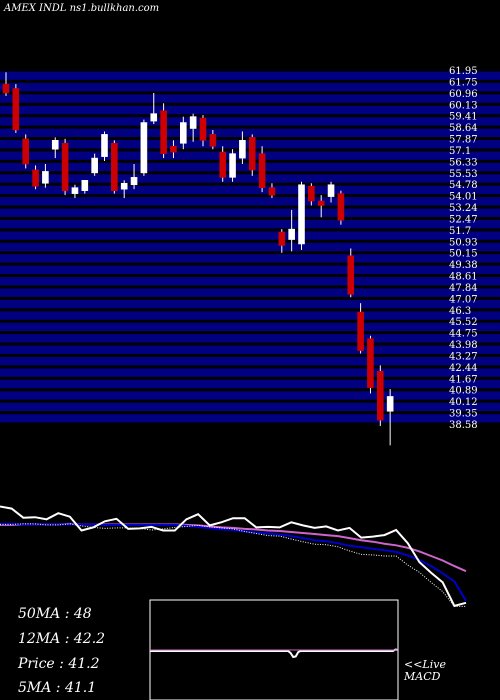 This screenshot has height=700, width=500. What do you see at coordinates (463, 334) in the screenshot?
I see `price-level-label: 44.75` at bounding box center [463, 334].